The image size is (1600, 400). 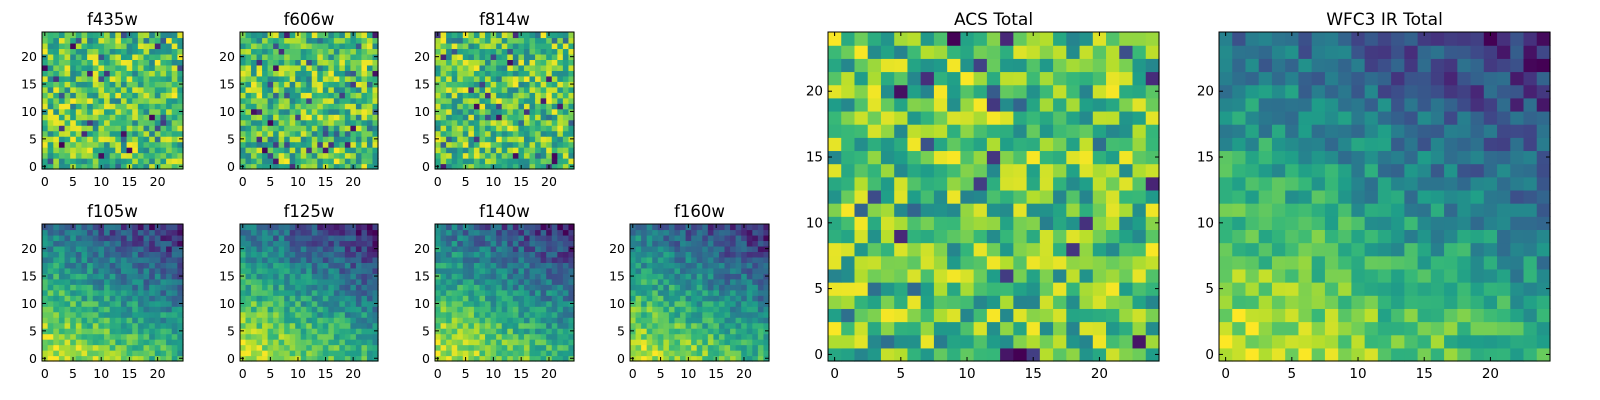 I want to click on y-tick-label: 5, so click(x=621, y=330).